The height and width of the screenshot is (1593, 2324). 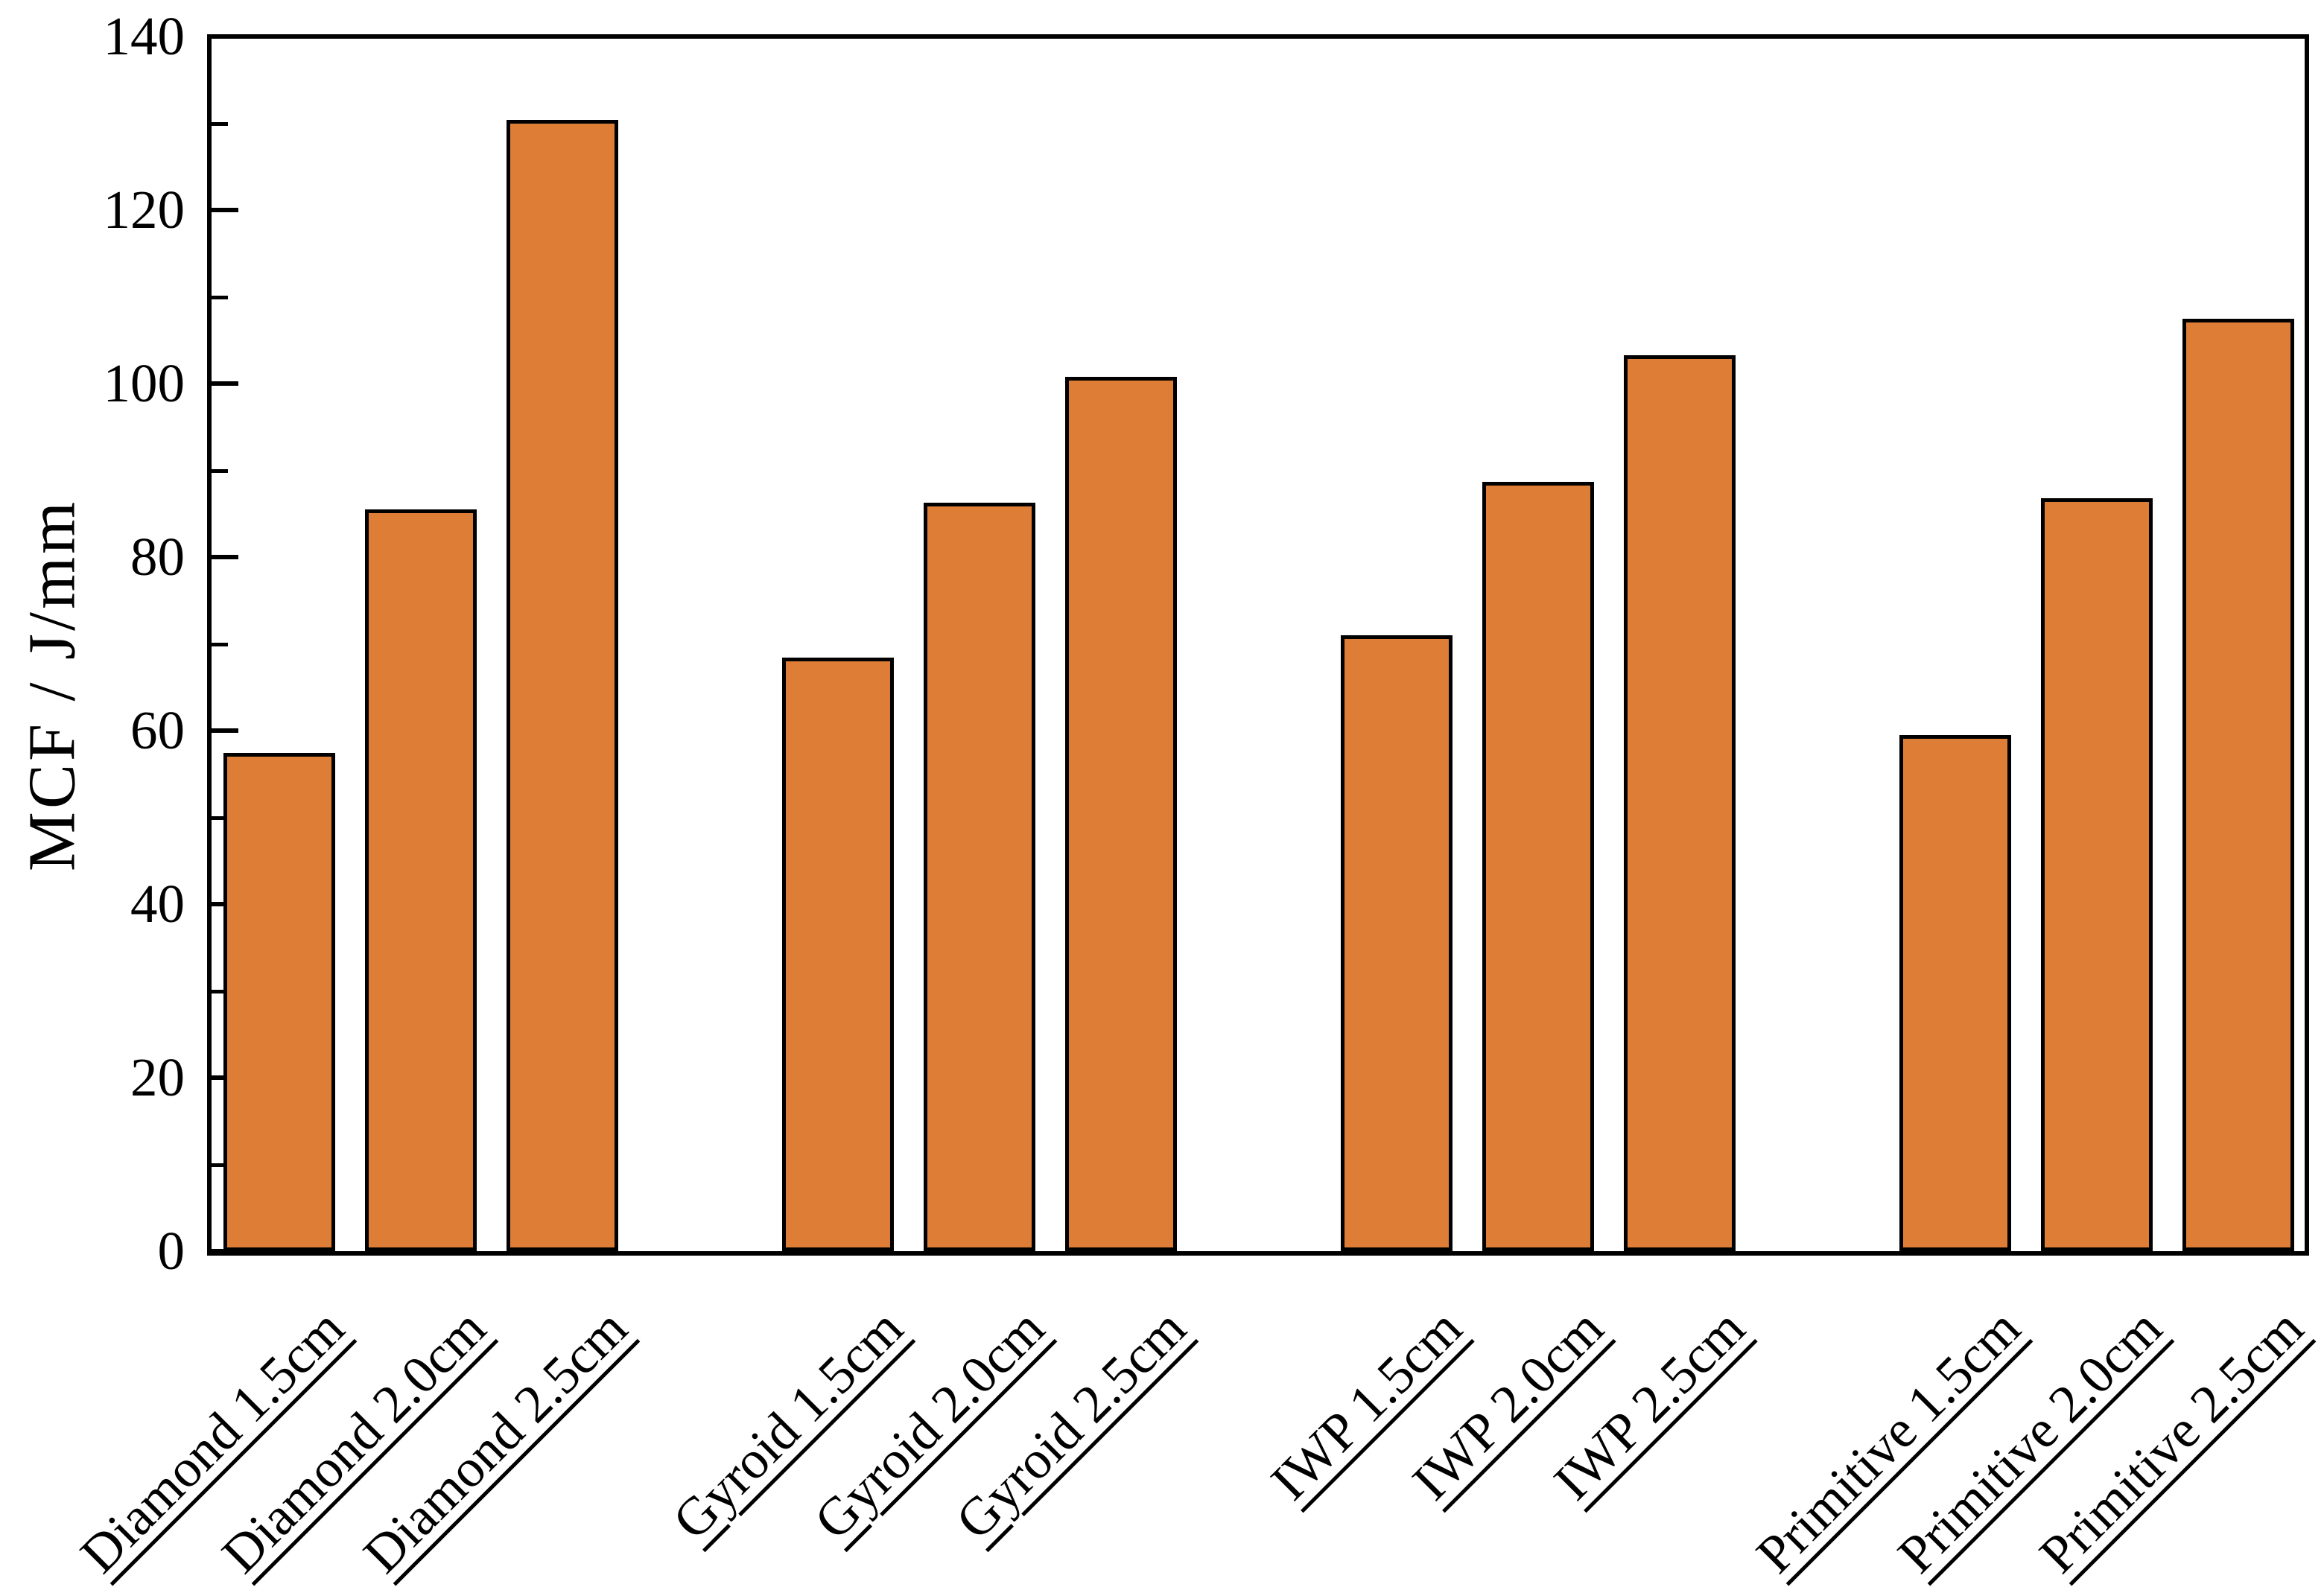 What do you see at coordinates (157, 730) in the screenshot?
I see `y-tick-label: 60` at bounding box center [157, 730].